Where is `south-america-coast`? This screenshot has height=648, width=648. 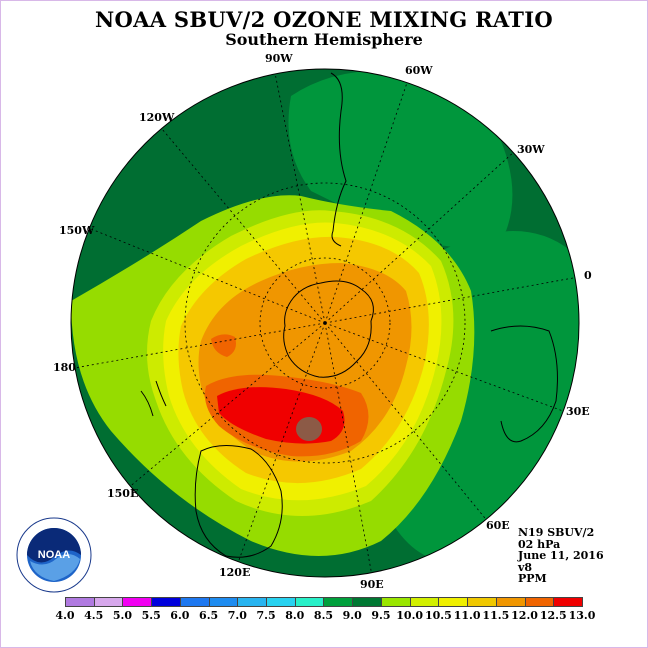 south-america-coast is located at coordinates (338, 159).